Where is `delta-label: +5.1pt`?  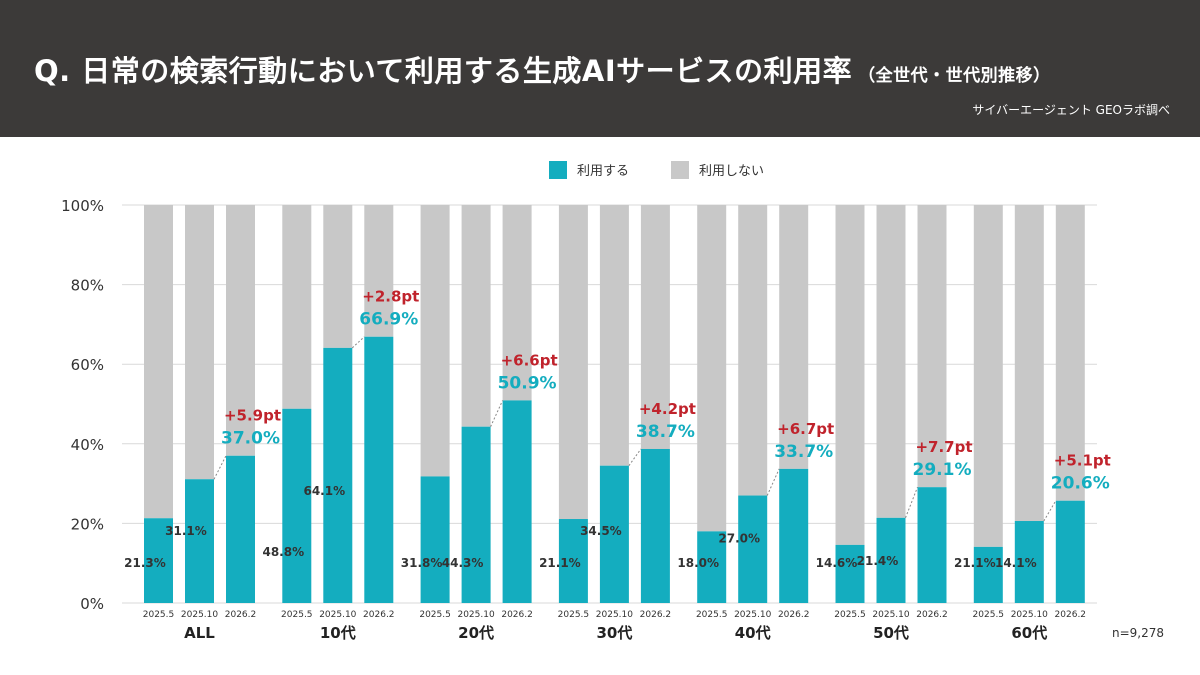
delta-label: +5.1pt is located at coordinates (1082, 461).